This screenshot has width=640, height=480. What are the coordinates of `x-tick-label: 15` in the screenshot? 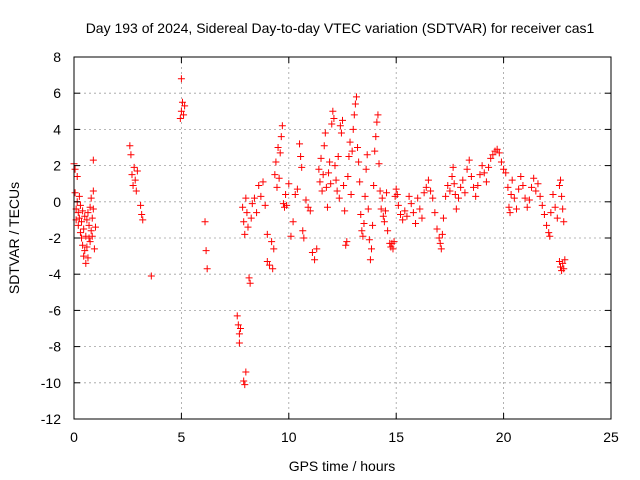 It's located at (396, 437).